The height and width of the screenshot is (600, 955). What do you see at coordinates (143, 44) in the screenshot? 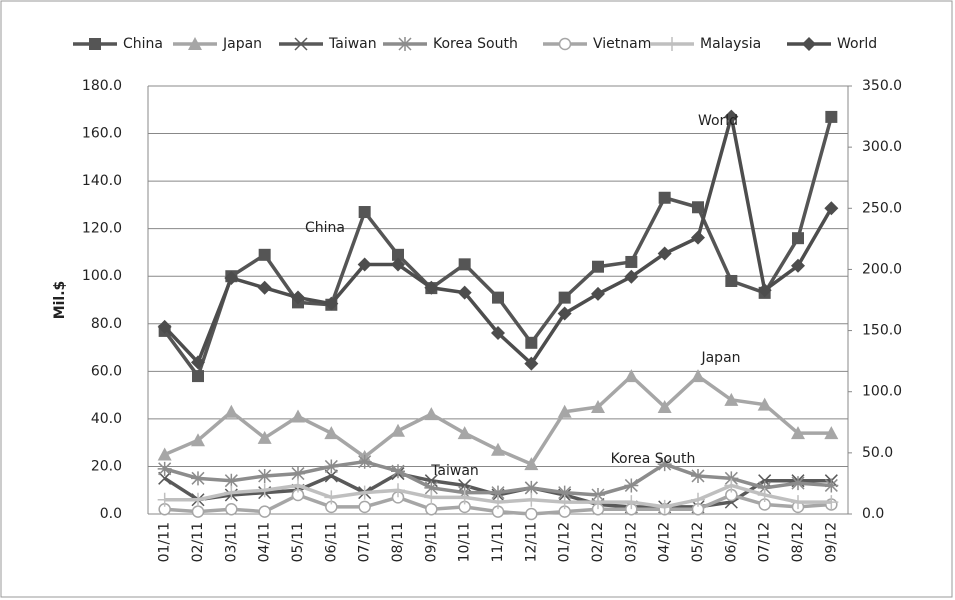
I see `legend-label: China` at bounding box center [143, 44].